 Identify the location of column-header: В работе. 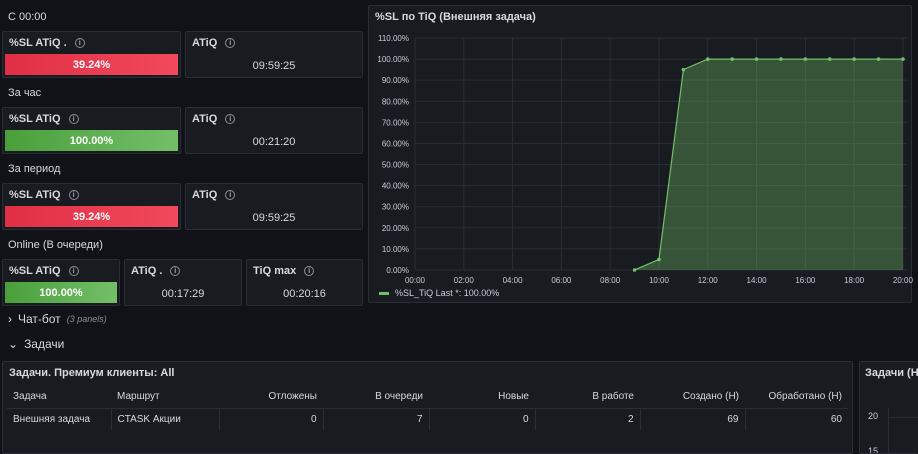
(587, 397).